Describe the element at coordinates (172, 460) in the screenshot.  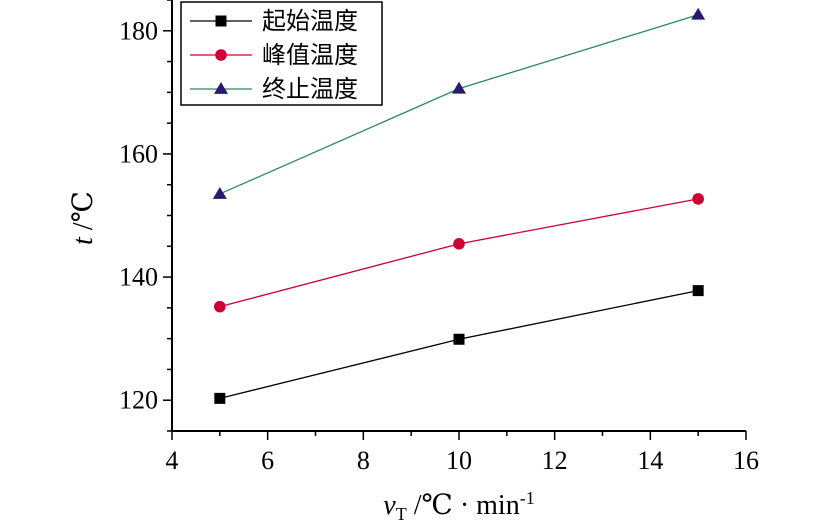
I see `x-tick-label: 4` at that location.